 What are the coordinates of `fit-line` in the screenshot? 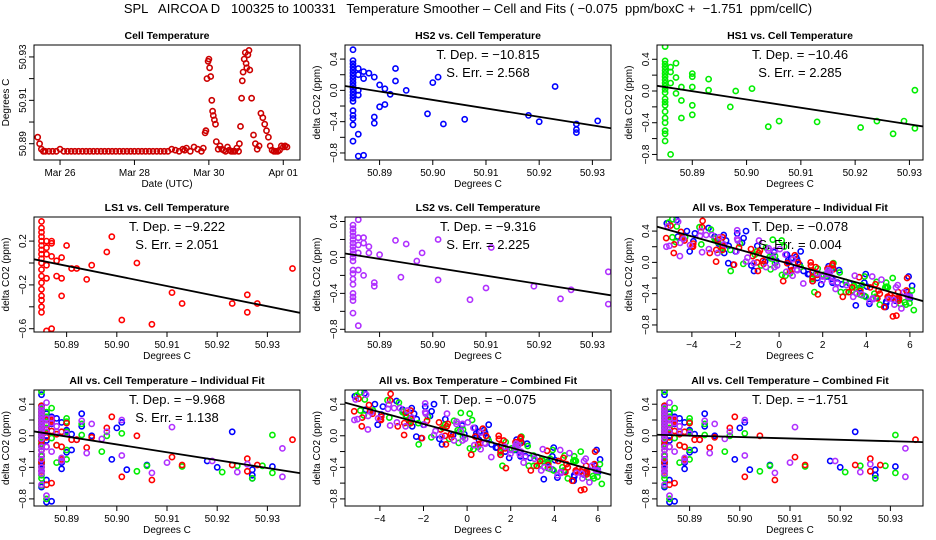 It's located at (167, 286).